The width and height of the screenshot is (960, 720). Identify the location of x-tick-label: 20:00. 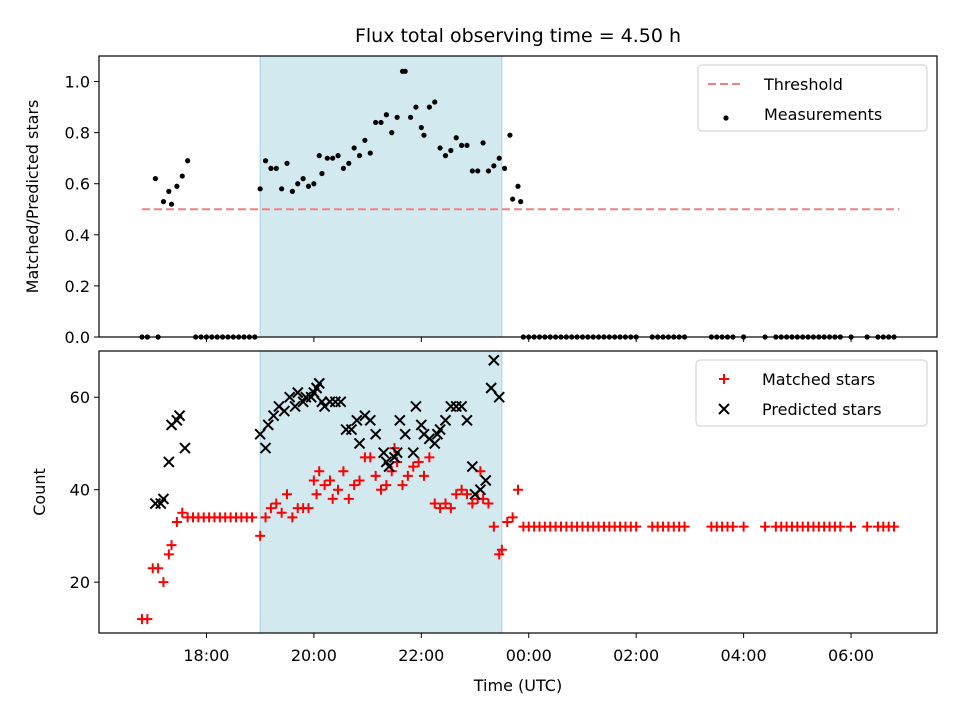
(314, 655).